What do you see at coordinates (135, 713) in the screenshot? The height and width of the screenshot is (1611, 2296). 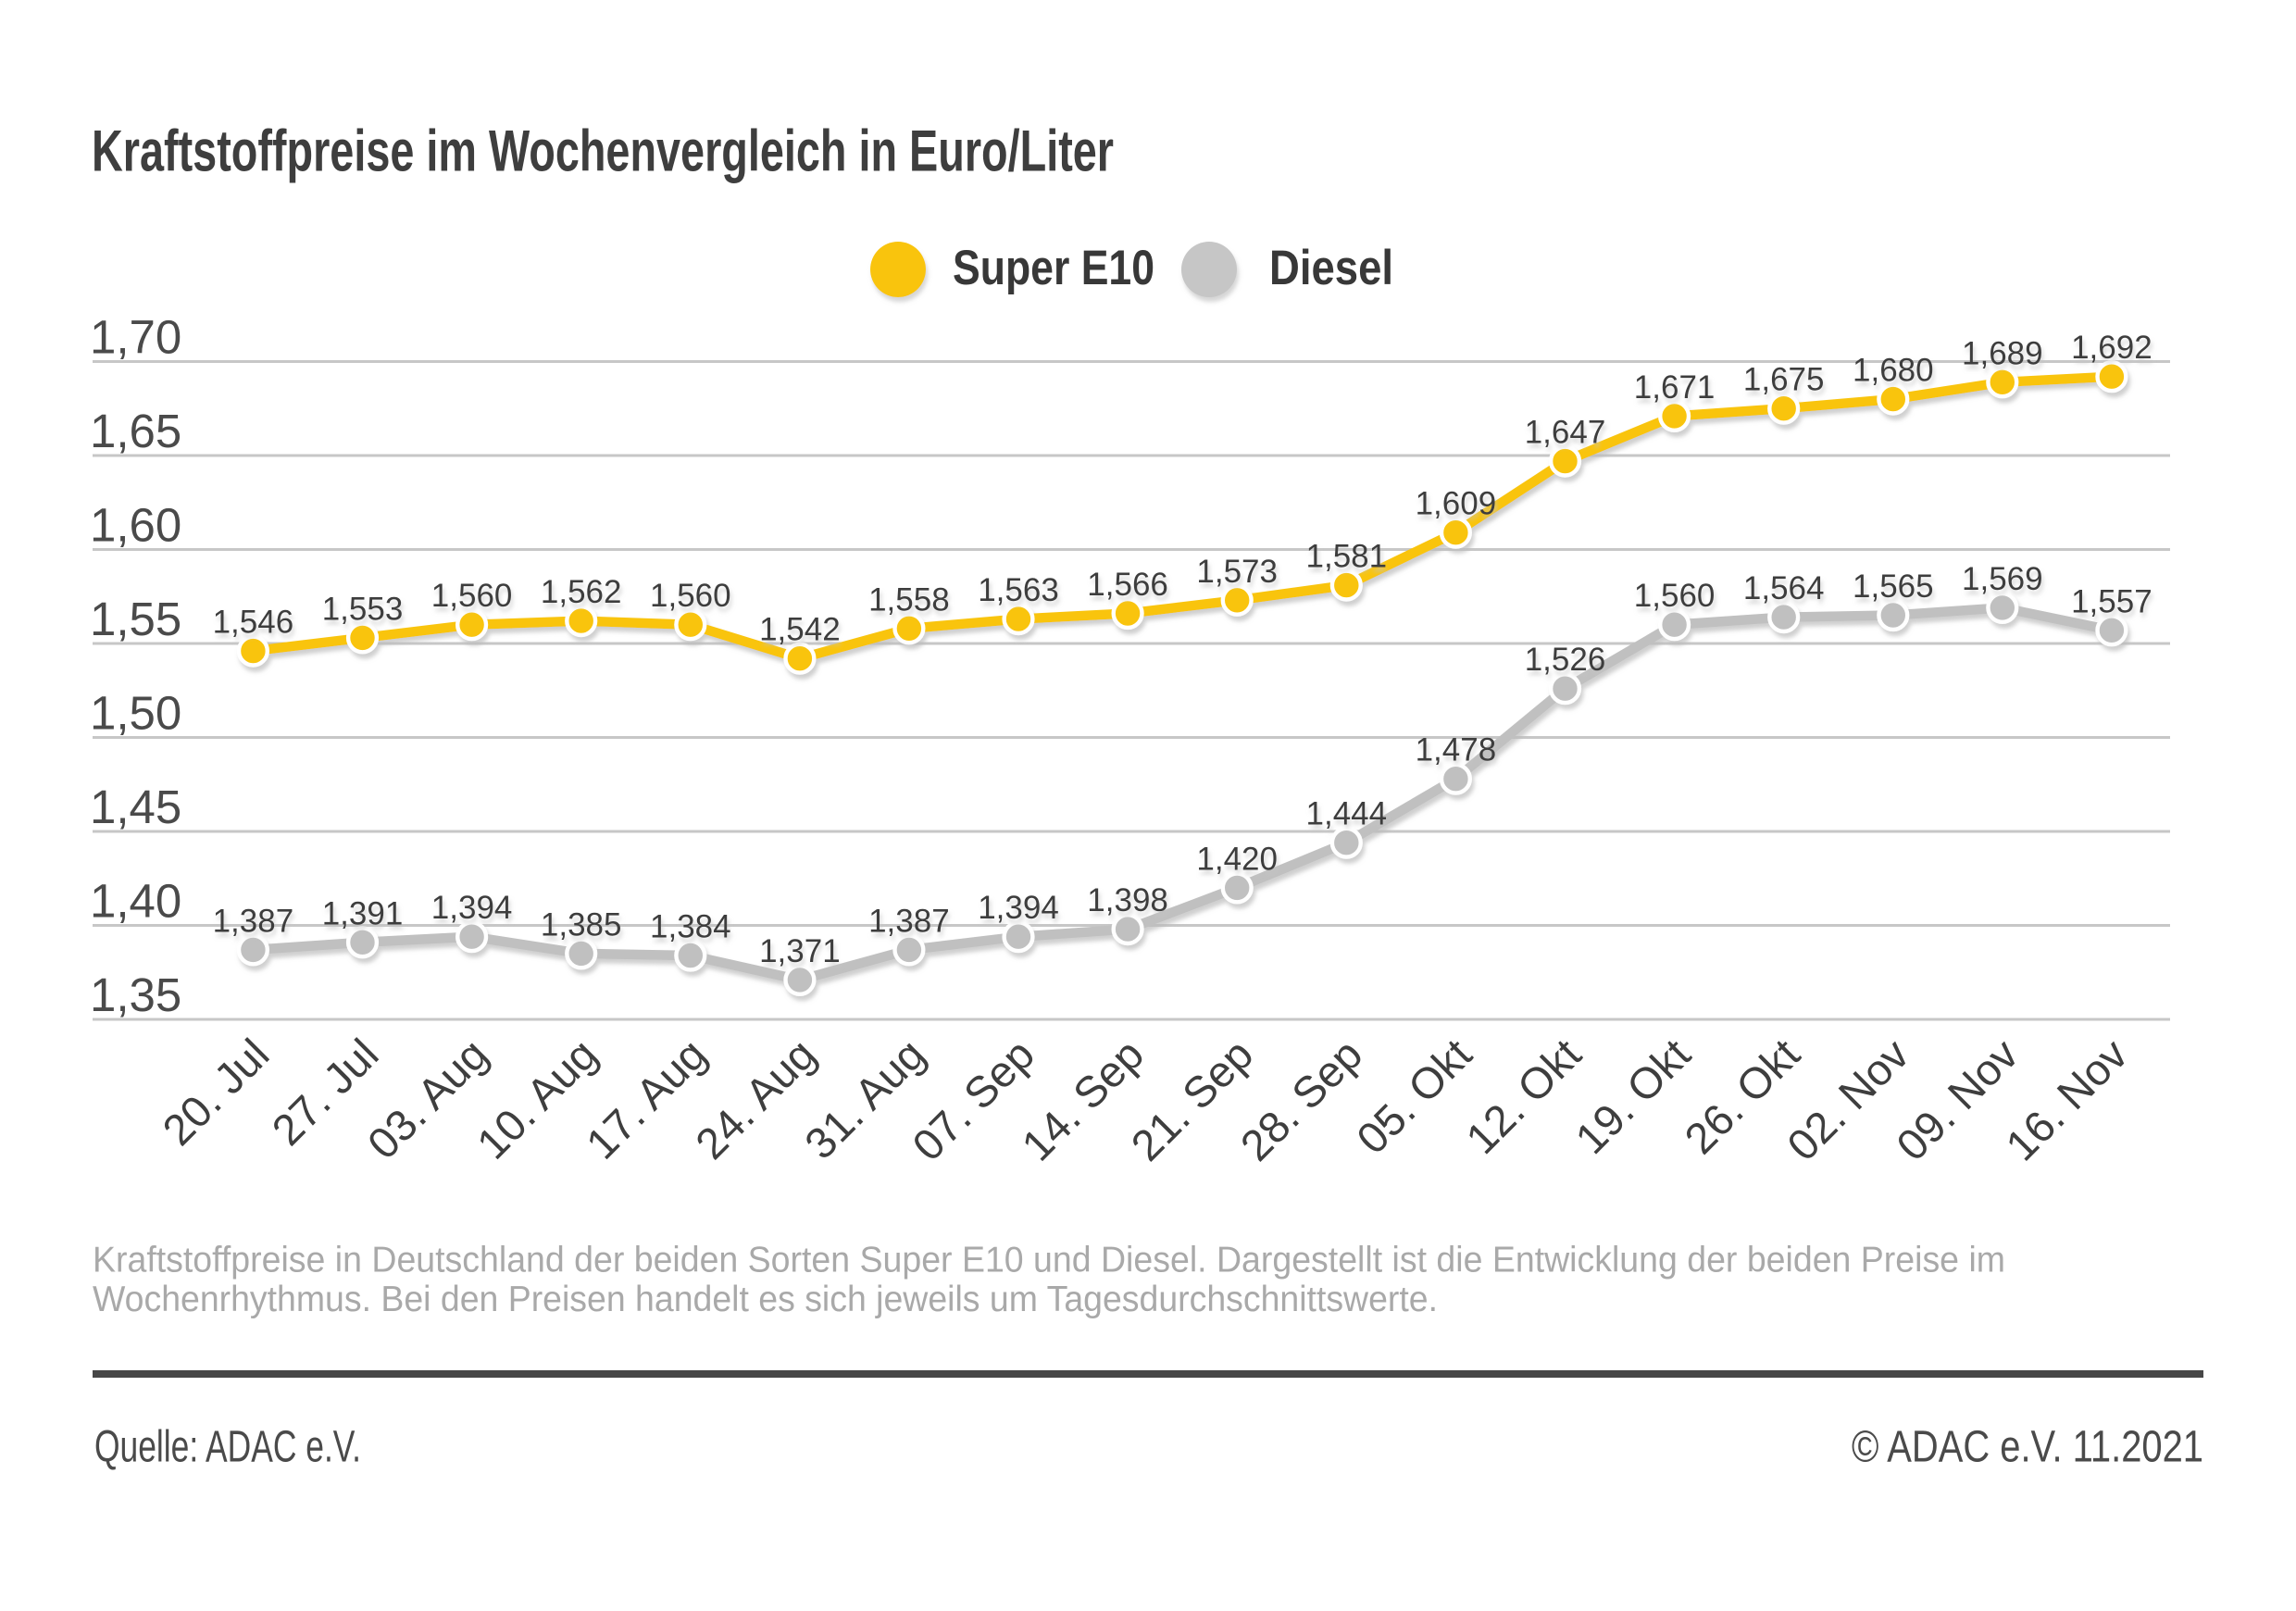 I see `svg-text: 1,50` at bounding box center [135, 713].